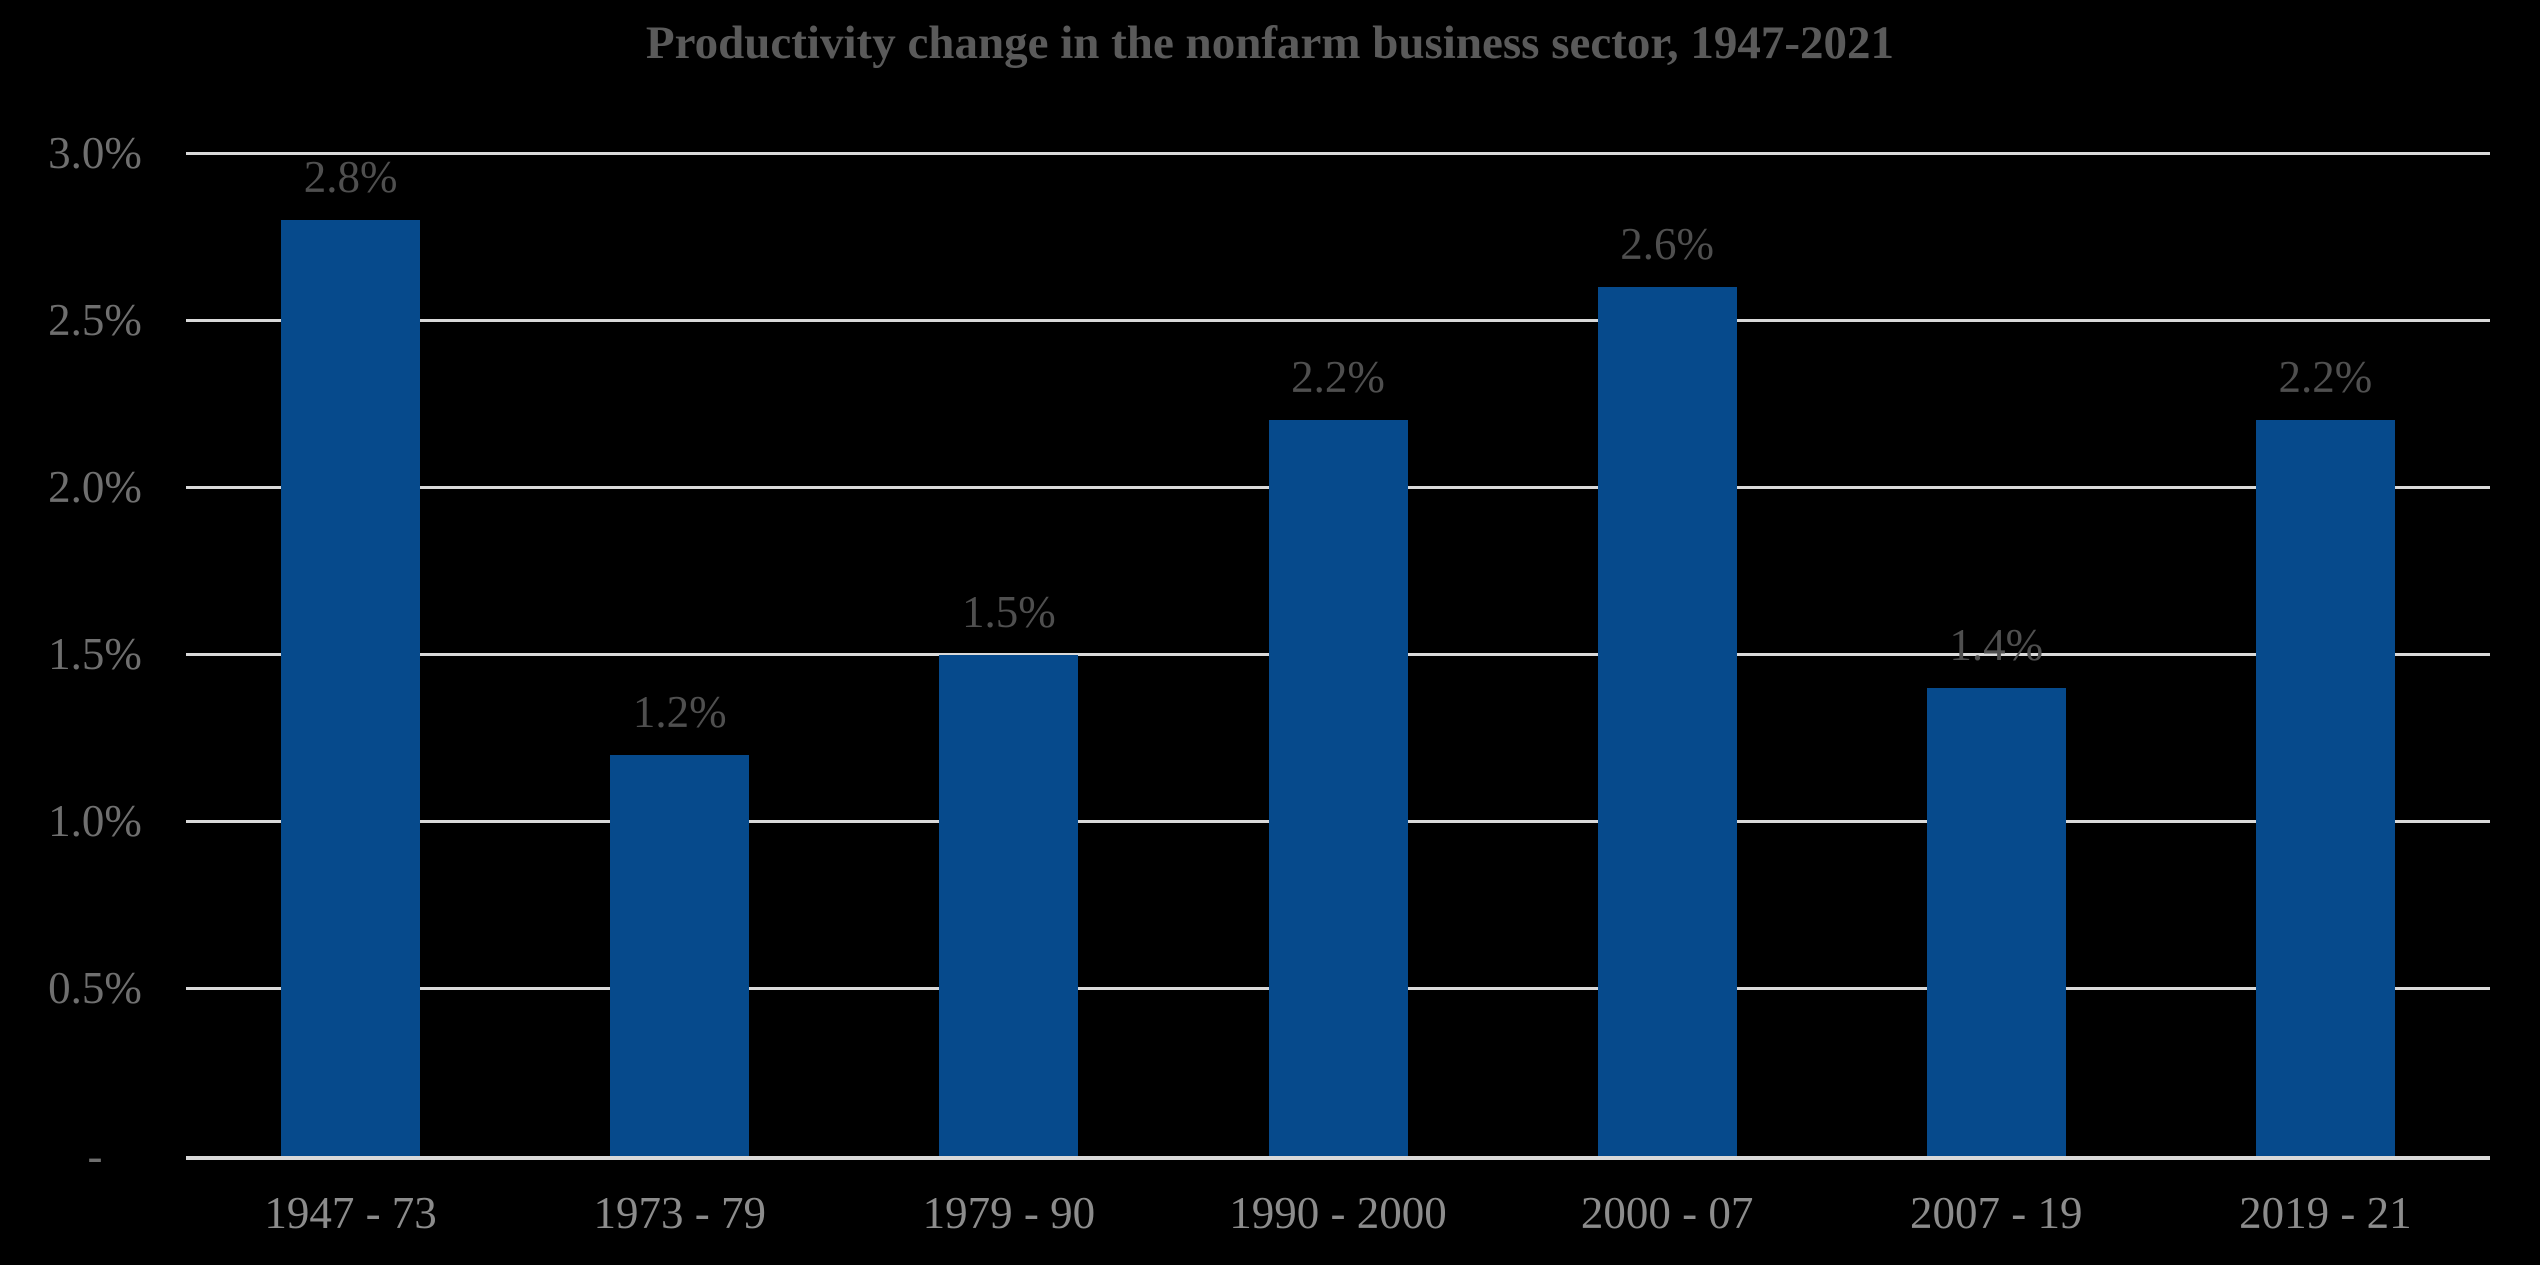  I want to click on gridline-2.5, so click(1338, 320).